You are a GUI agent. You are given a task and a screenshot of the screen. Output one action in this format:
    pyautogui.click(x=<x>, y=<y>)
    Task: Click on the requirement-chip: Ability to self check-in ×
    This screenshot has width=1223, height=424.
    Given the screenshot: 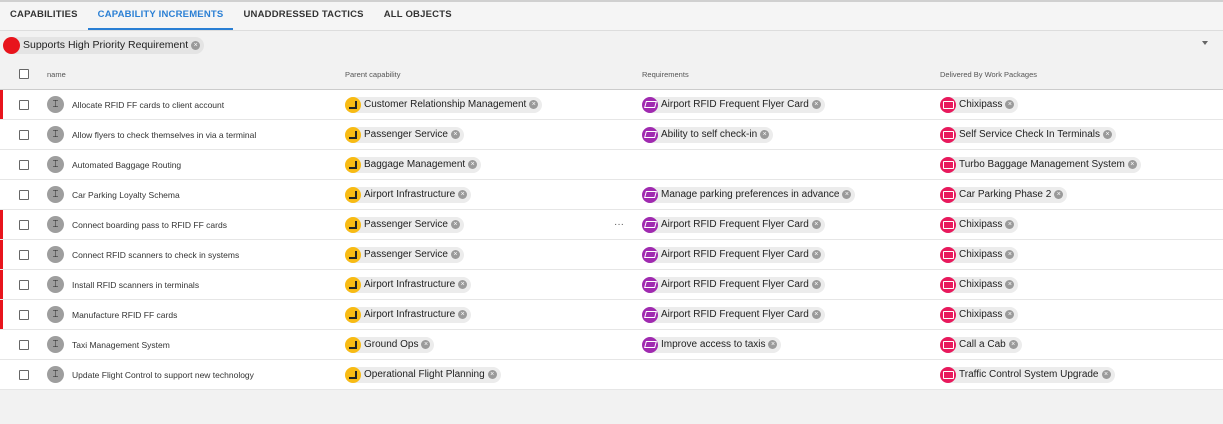 What is the action you would take?
    pyautogui.click(x=708, y=134)
    